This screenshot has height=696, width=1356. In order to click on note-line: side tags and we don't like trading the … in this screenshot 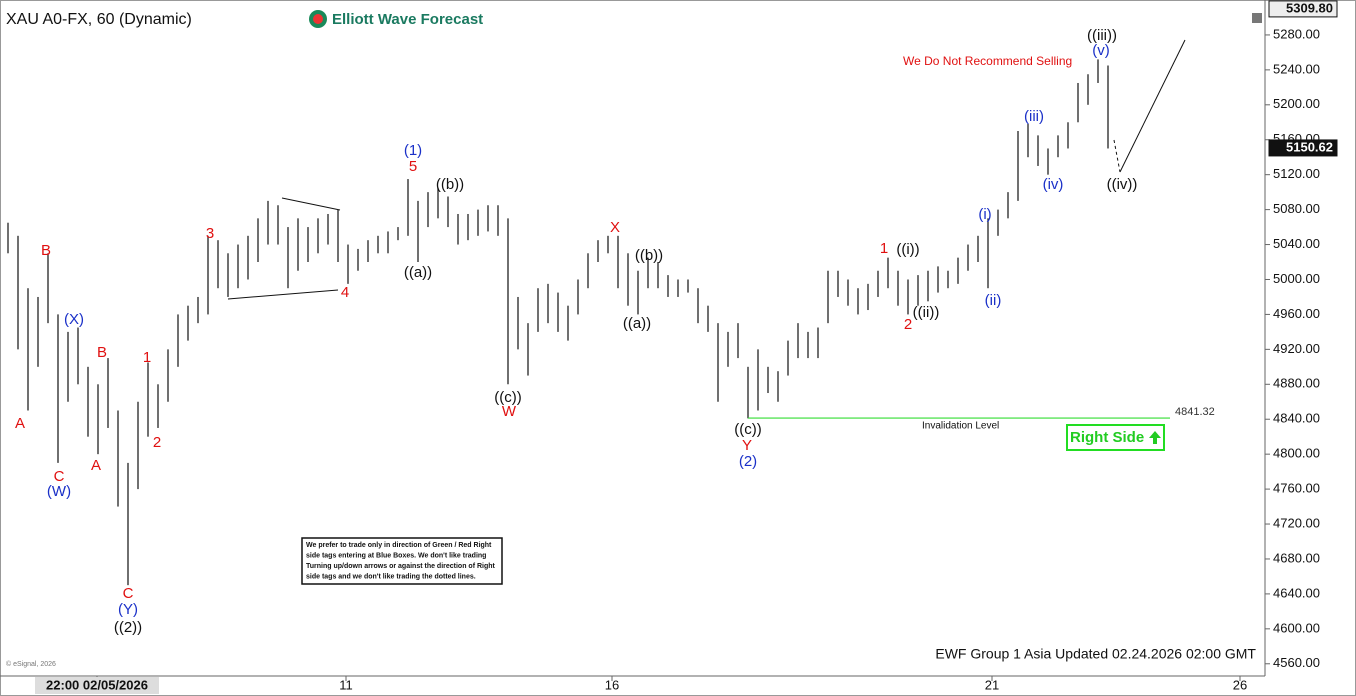, I will do `click(391, 576)`.